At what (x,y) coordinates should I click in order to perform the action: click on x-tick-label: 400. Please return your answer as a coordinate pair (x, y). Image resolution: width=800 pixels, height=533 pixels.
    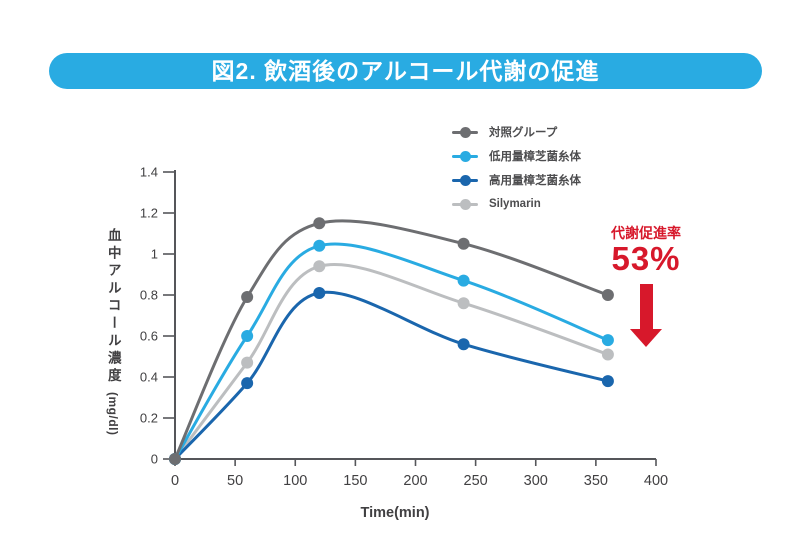
    Looking at the image, I should click on (656, 481).